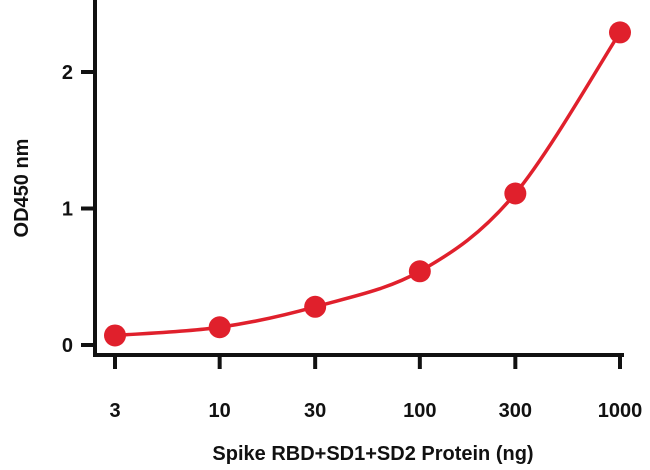 This screenshot has height=470, width=650. What do you see at coordinates (515, 411) in the screenshot?
I see `x-tick-label: 300` at bounding box center [515, 411].